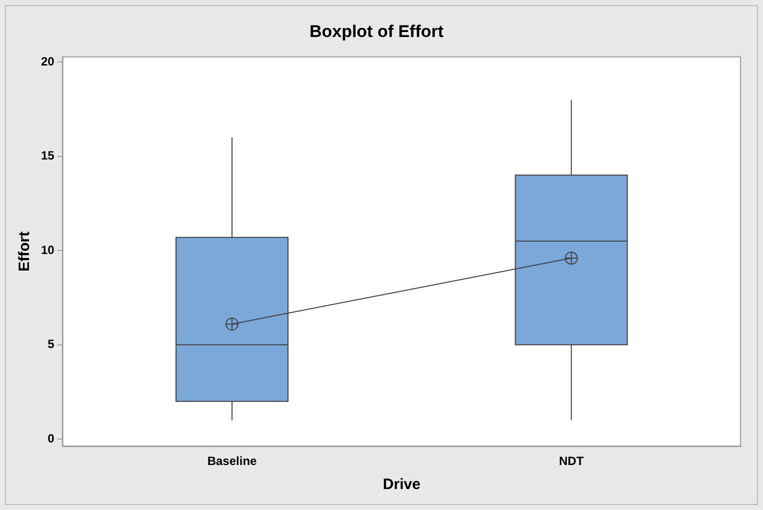  I want to click on y-axis-title: Effort, so click(25, 252).